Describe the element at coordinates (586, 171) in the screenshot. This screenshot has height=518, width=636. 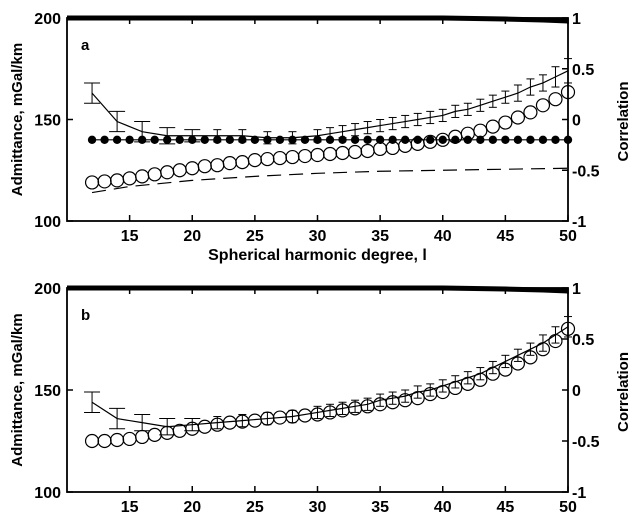
I see `y2-tick-label: -0.5` at that location.